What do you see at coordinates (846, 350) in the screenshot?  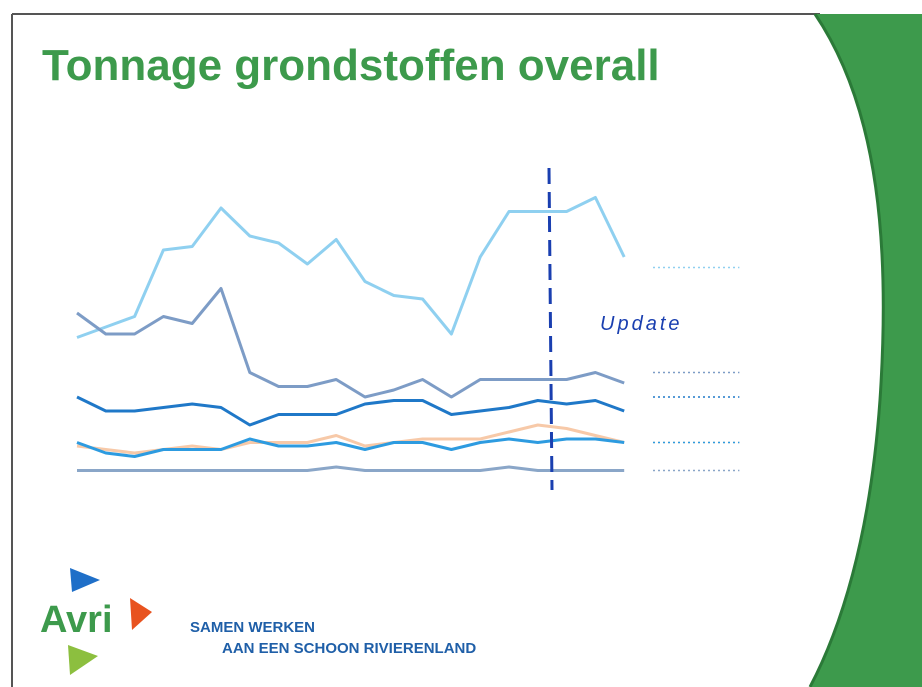 I see `swoosh-edge` at bounding box center [846, 350].